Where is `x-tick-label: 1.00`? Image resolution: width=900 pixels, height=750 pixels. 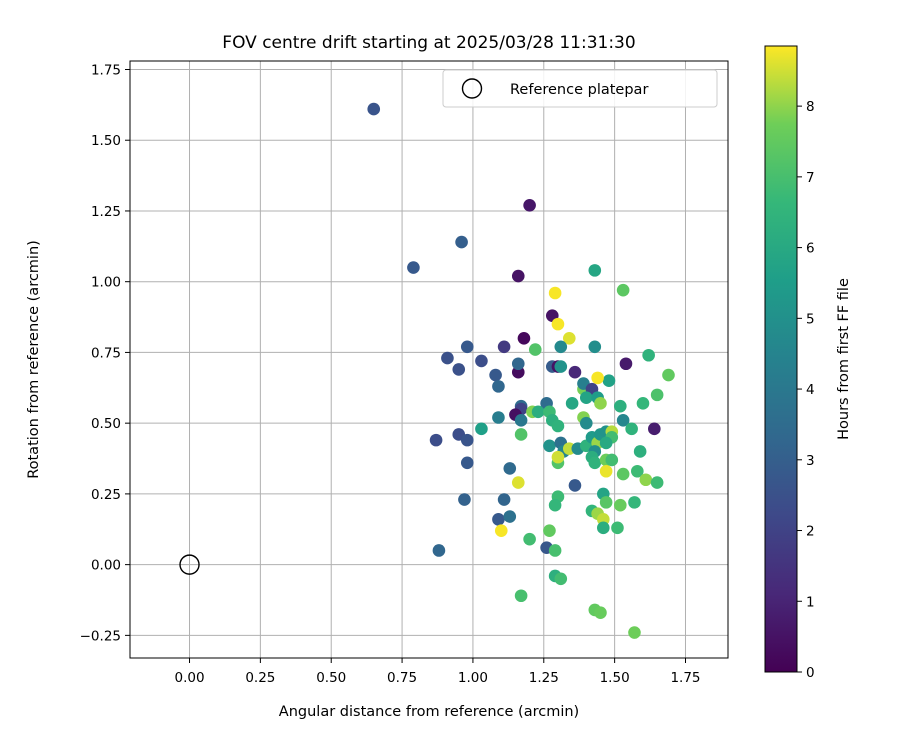 x-tick-label: 1.00 is located at coordinates (473, 678).